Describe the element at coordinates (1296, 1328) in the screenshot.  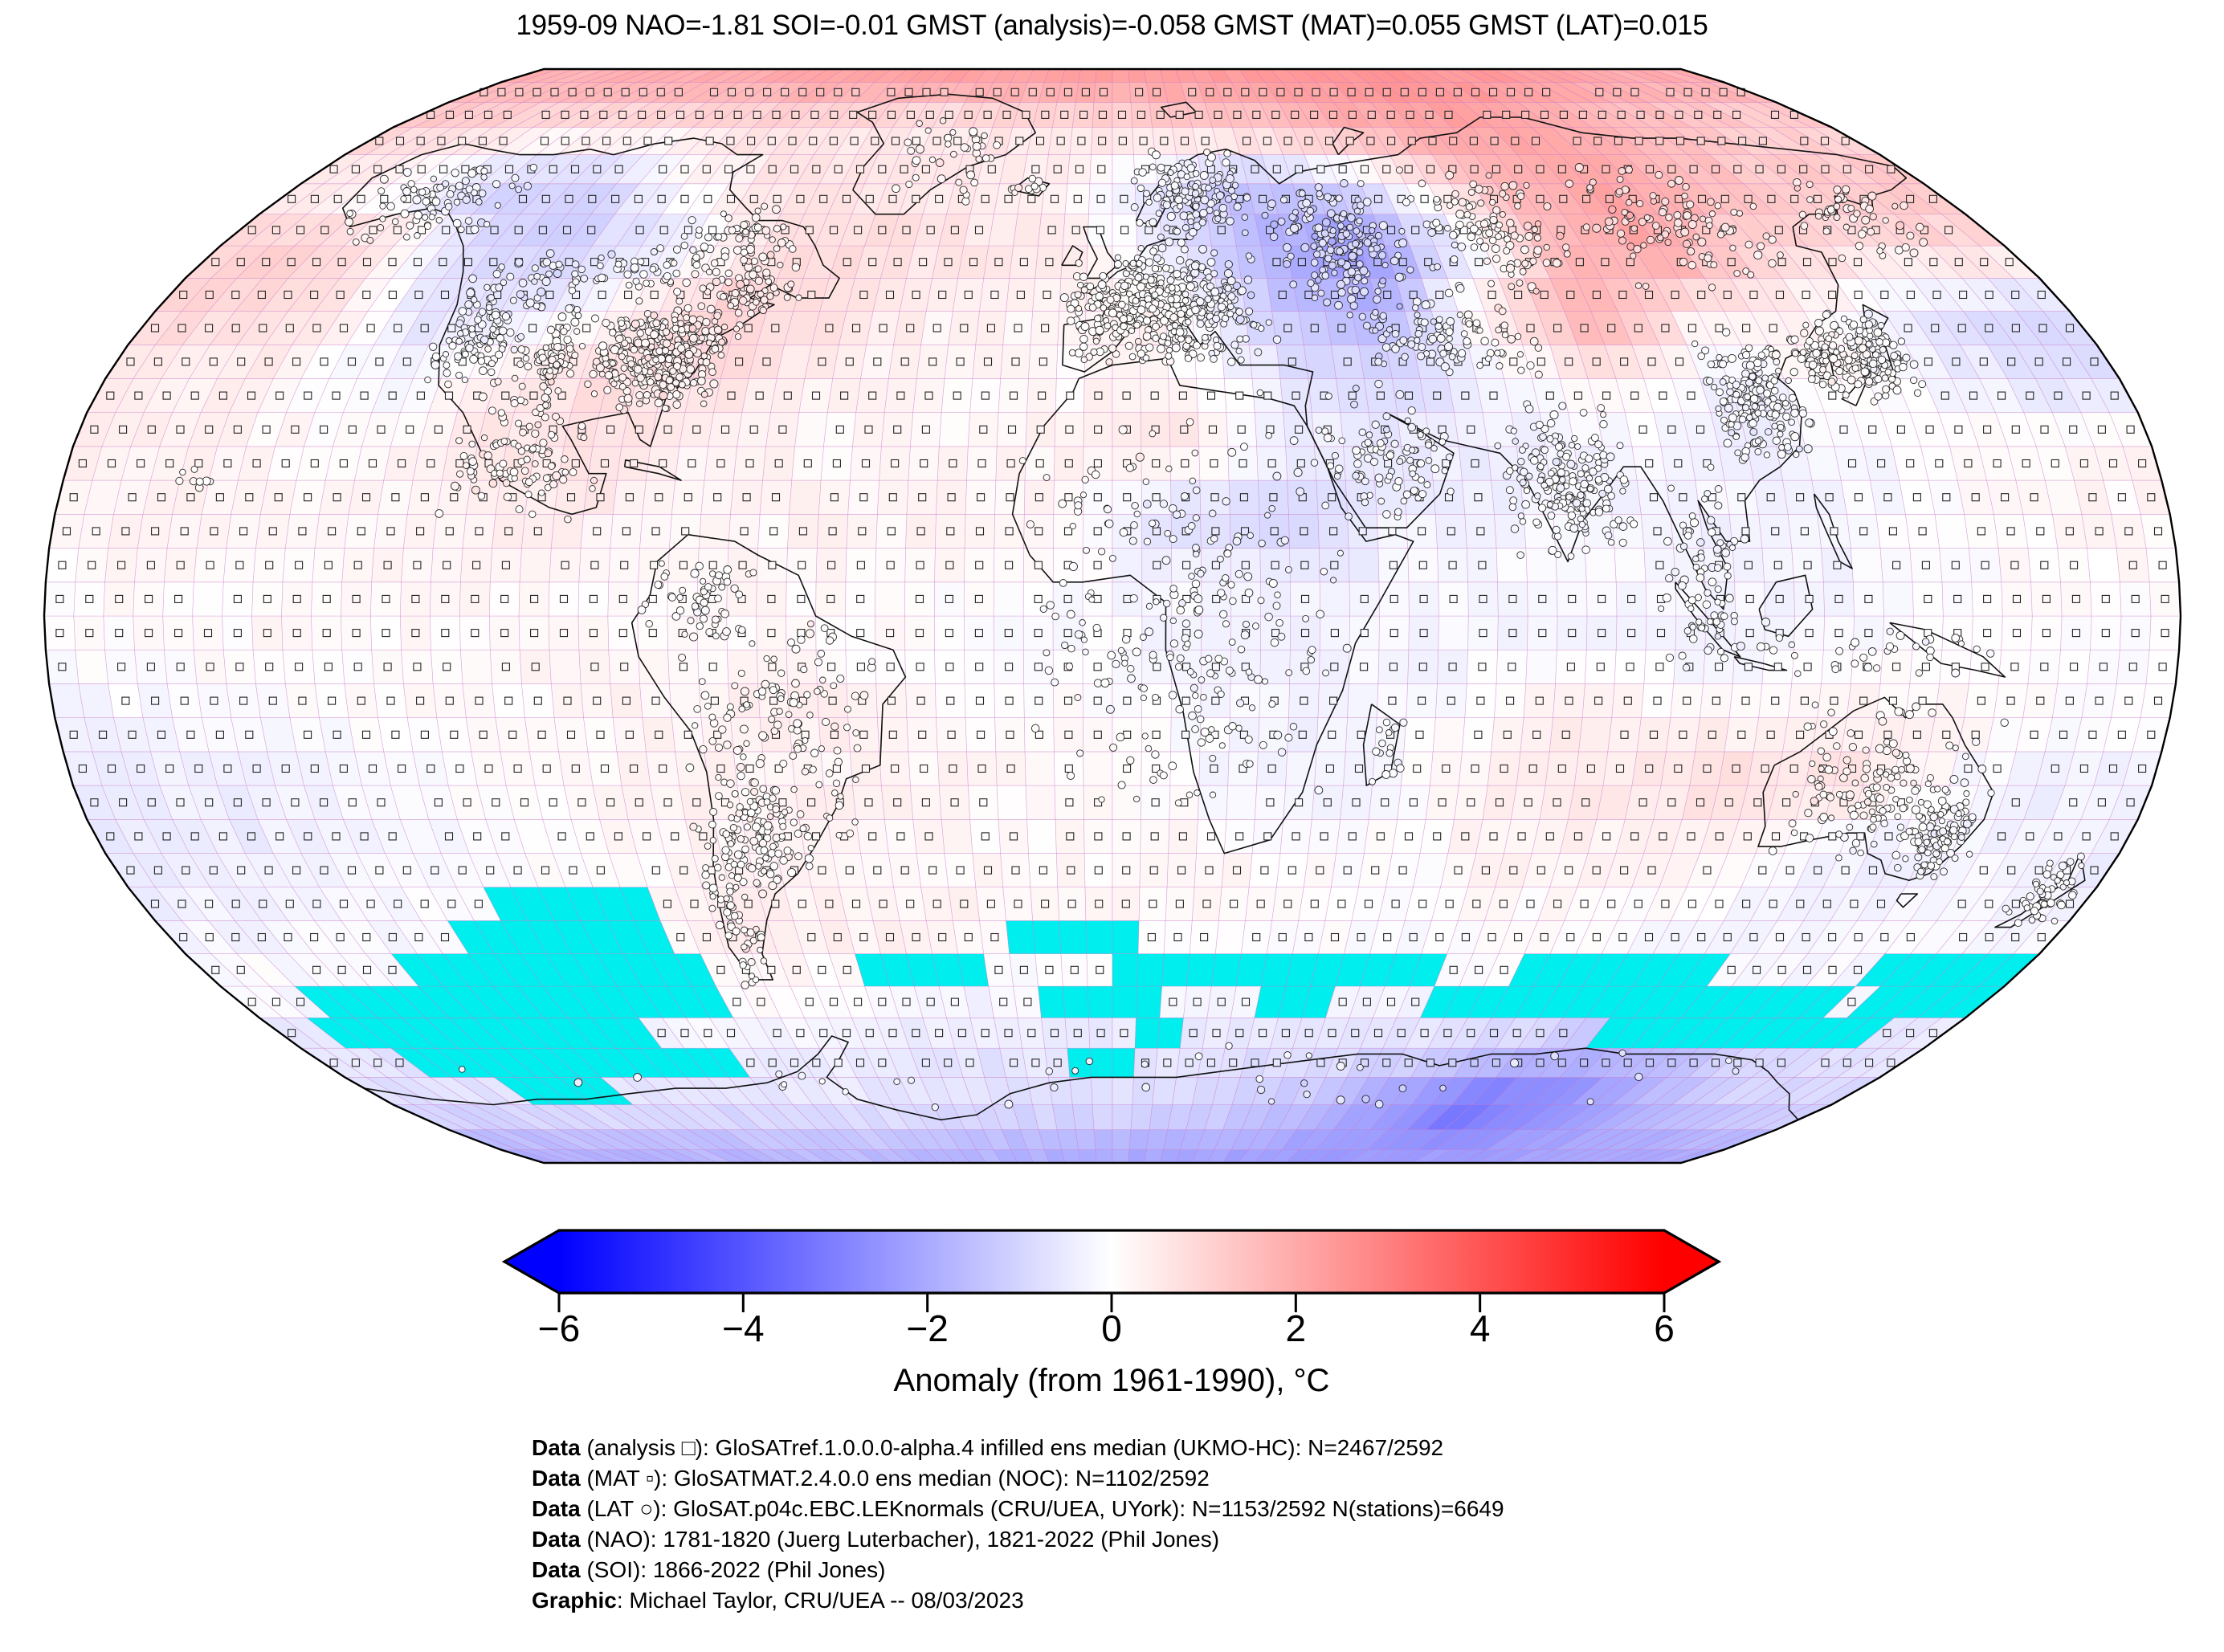
I see `colorbar-tick-label: 2` at that location.